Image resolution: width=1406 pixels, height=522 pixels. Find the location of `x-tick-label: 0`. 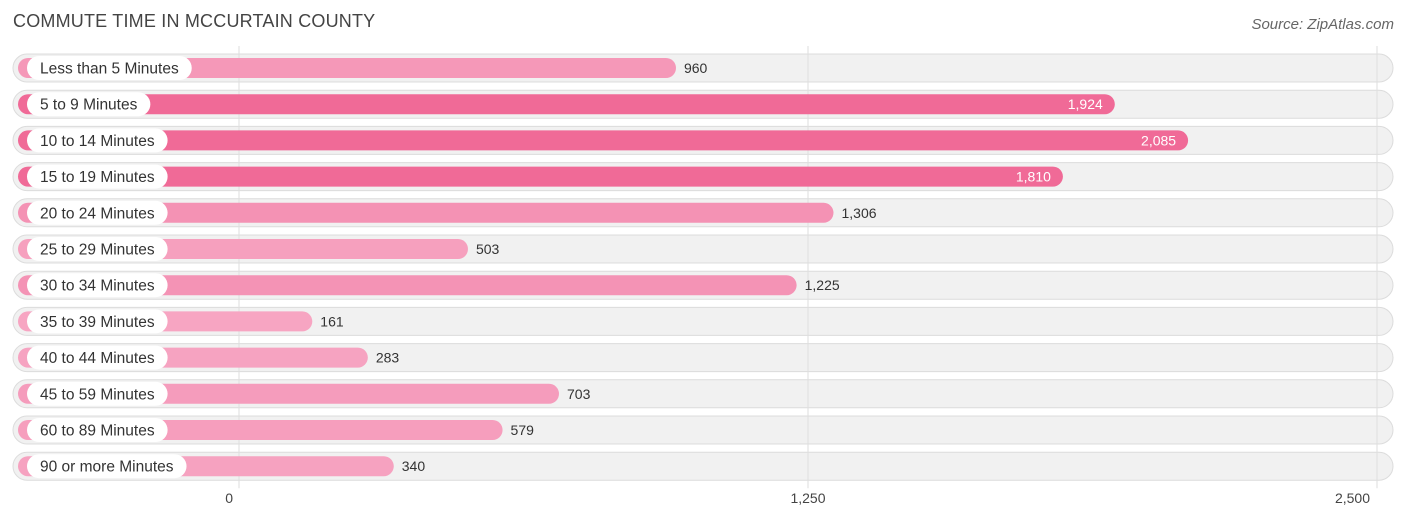

x-tick-label: 0 is located at coordinates (229, 498).